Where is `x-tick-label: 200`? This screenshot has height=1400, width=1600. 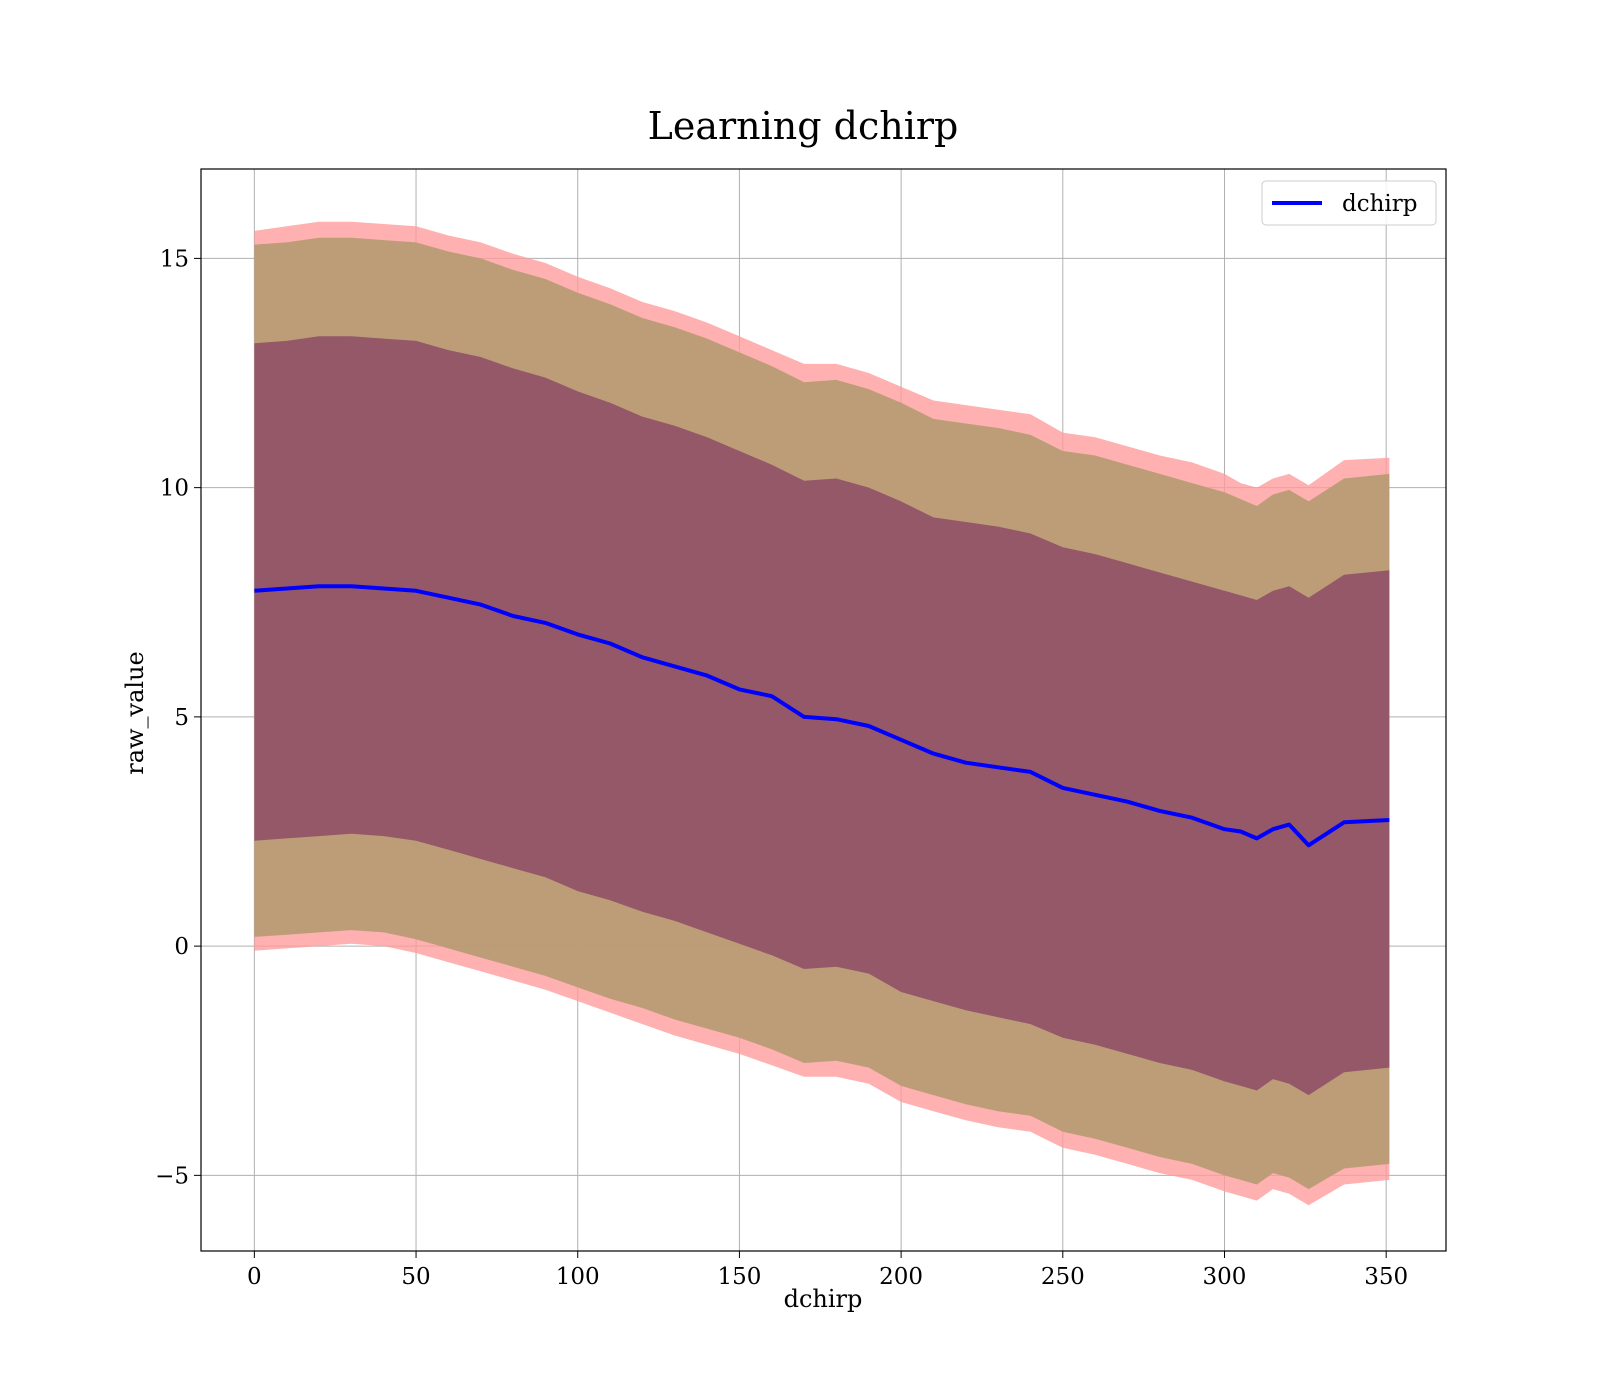
x-tick-label: 200 is located at coordinates (901, 1277).